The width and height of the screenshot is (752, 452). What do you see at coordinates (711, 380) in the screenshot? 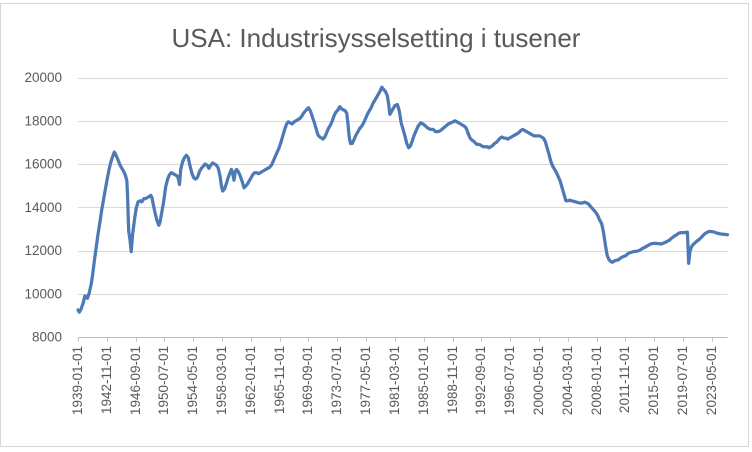
I see `x-tick-label: 2023-05-01` at bounding box center [711, 380].